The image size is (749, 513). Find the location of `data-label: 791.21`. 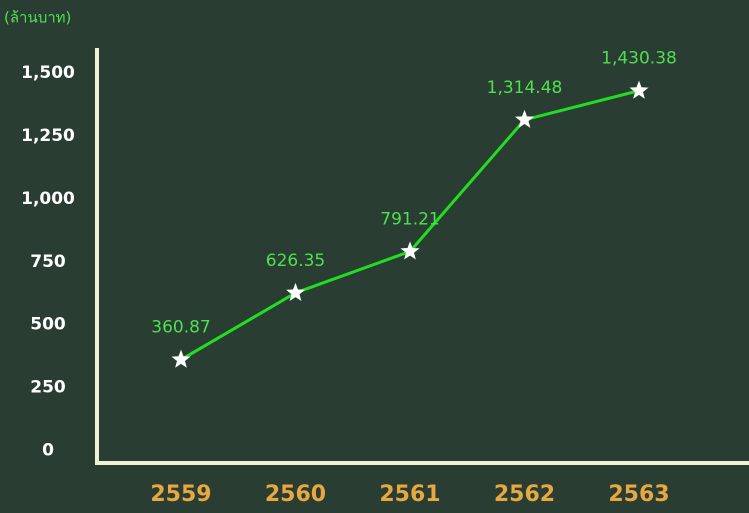

data-label: 791.21 is located at coordinates (409, 219).